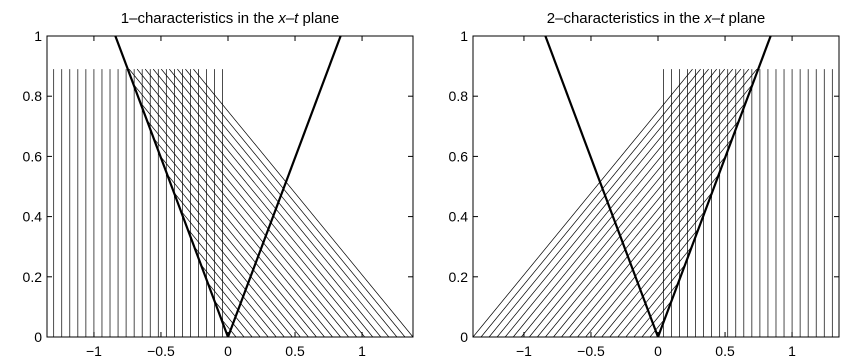 This screenshot has width=845, height=361. I want to click on xtick-label-1-5: 1, so click(362, 351).